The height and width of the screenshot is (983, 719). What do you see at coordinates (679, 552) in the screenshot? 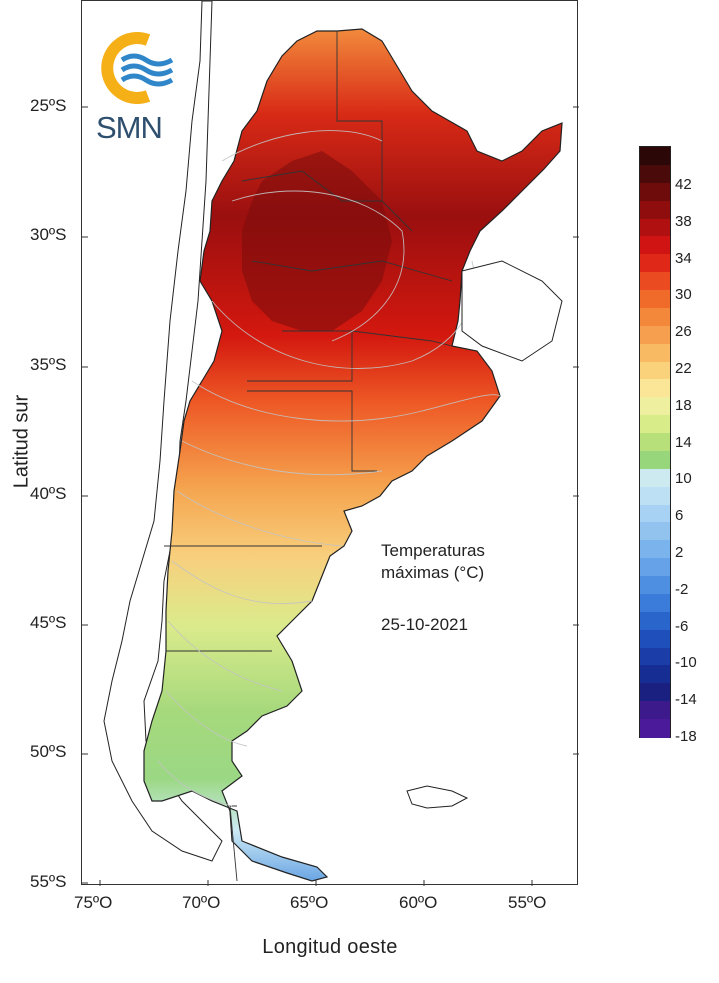
I see `colorbar-label: 2` at bounding box center [679, 552].